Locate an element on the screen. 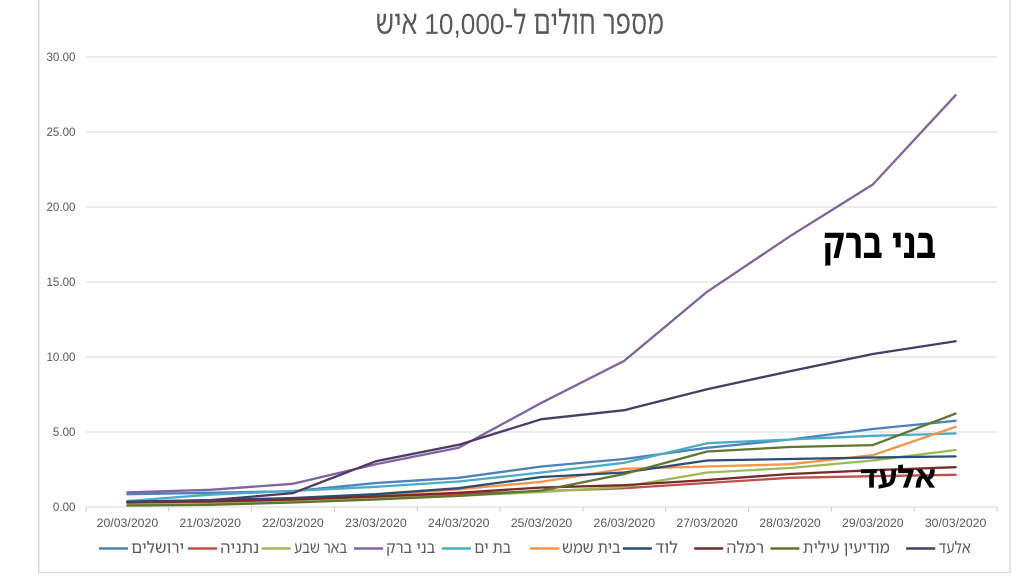 The width and height of the screenshot is (1012, 580). svg-text: 30/03/2020 is located at coordinates (956, 523).